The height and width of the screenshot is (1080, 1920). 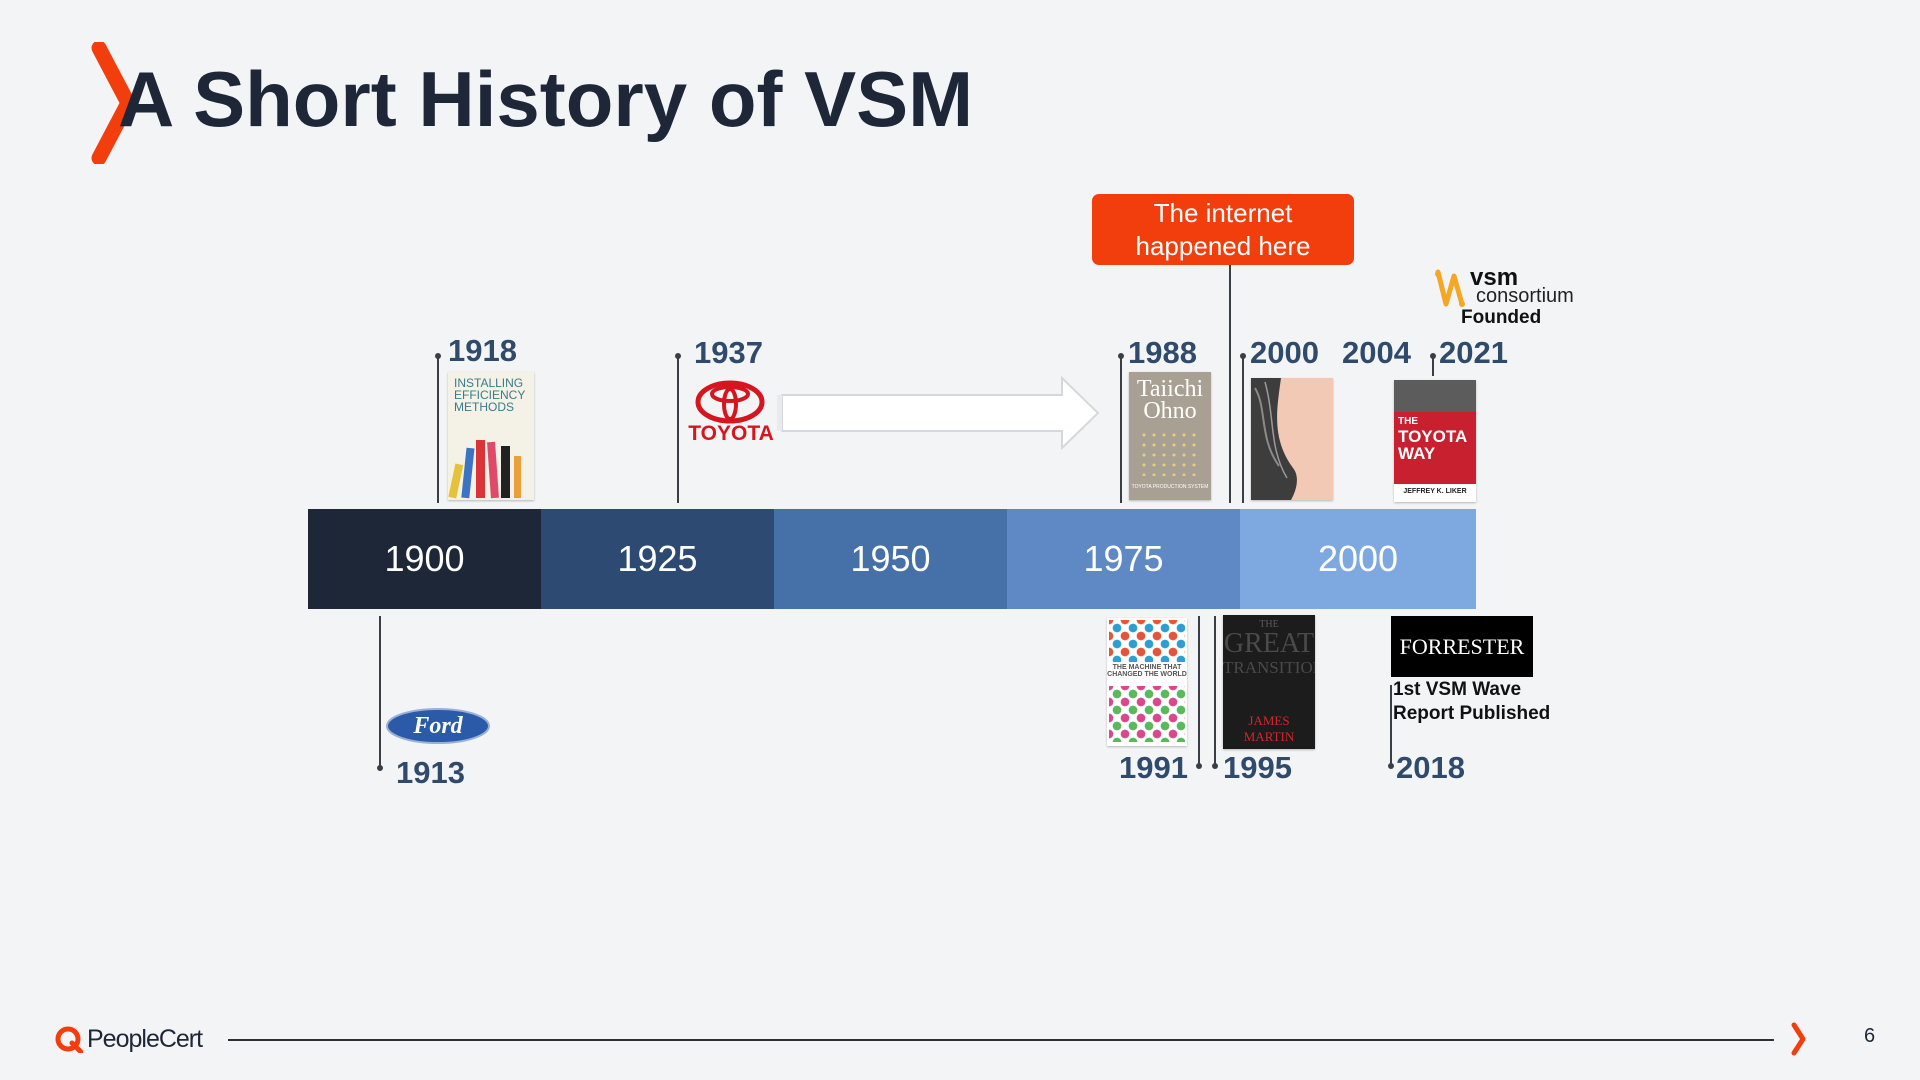 I want to click on year-2004: 2004, so click(x=1376, y=352).